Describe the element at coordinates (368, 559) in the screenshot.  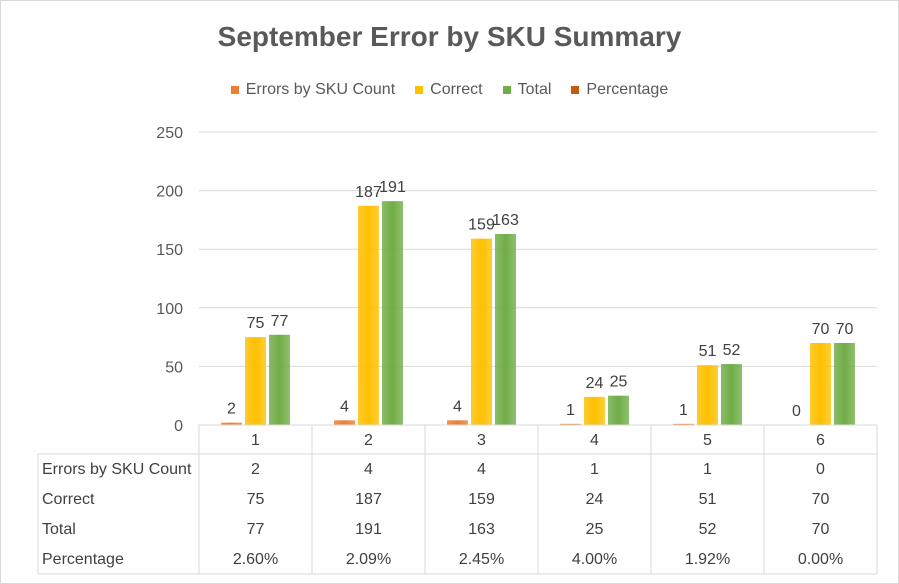
I see `table-cell: 2.09%` at that location.